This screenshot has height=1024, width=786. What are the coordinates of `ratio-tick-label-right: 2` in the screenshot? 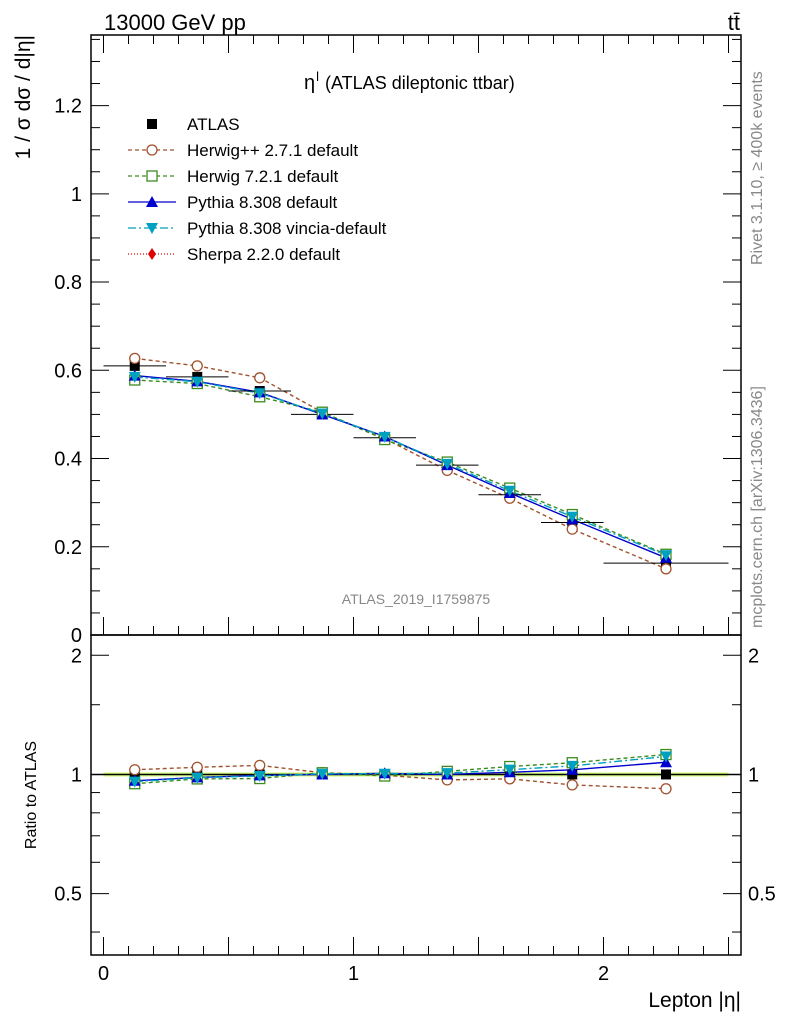 It's located at (753, 656).